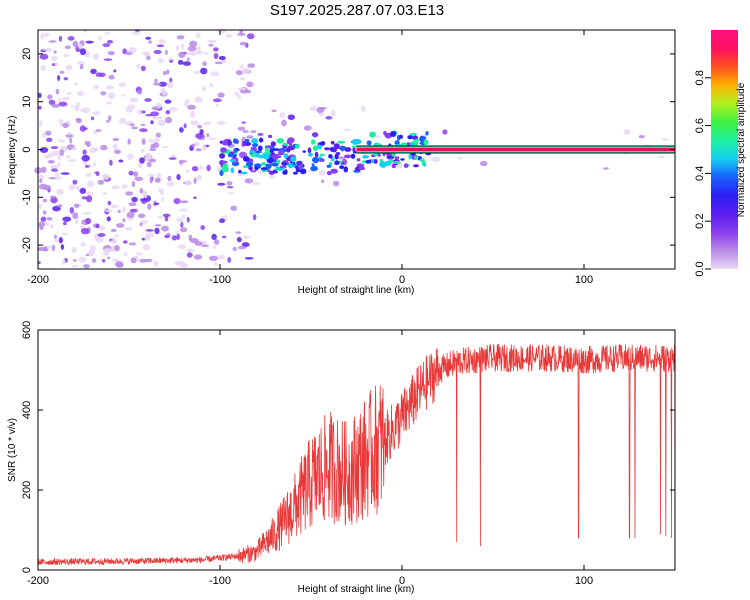  I want to click on y-tick-label: -10, so click(27, 197).